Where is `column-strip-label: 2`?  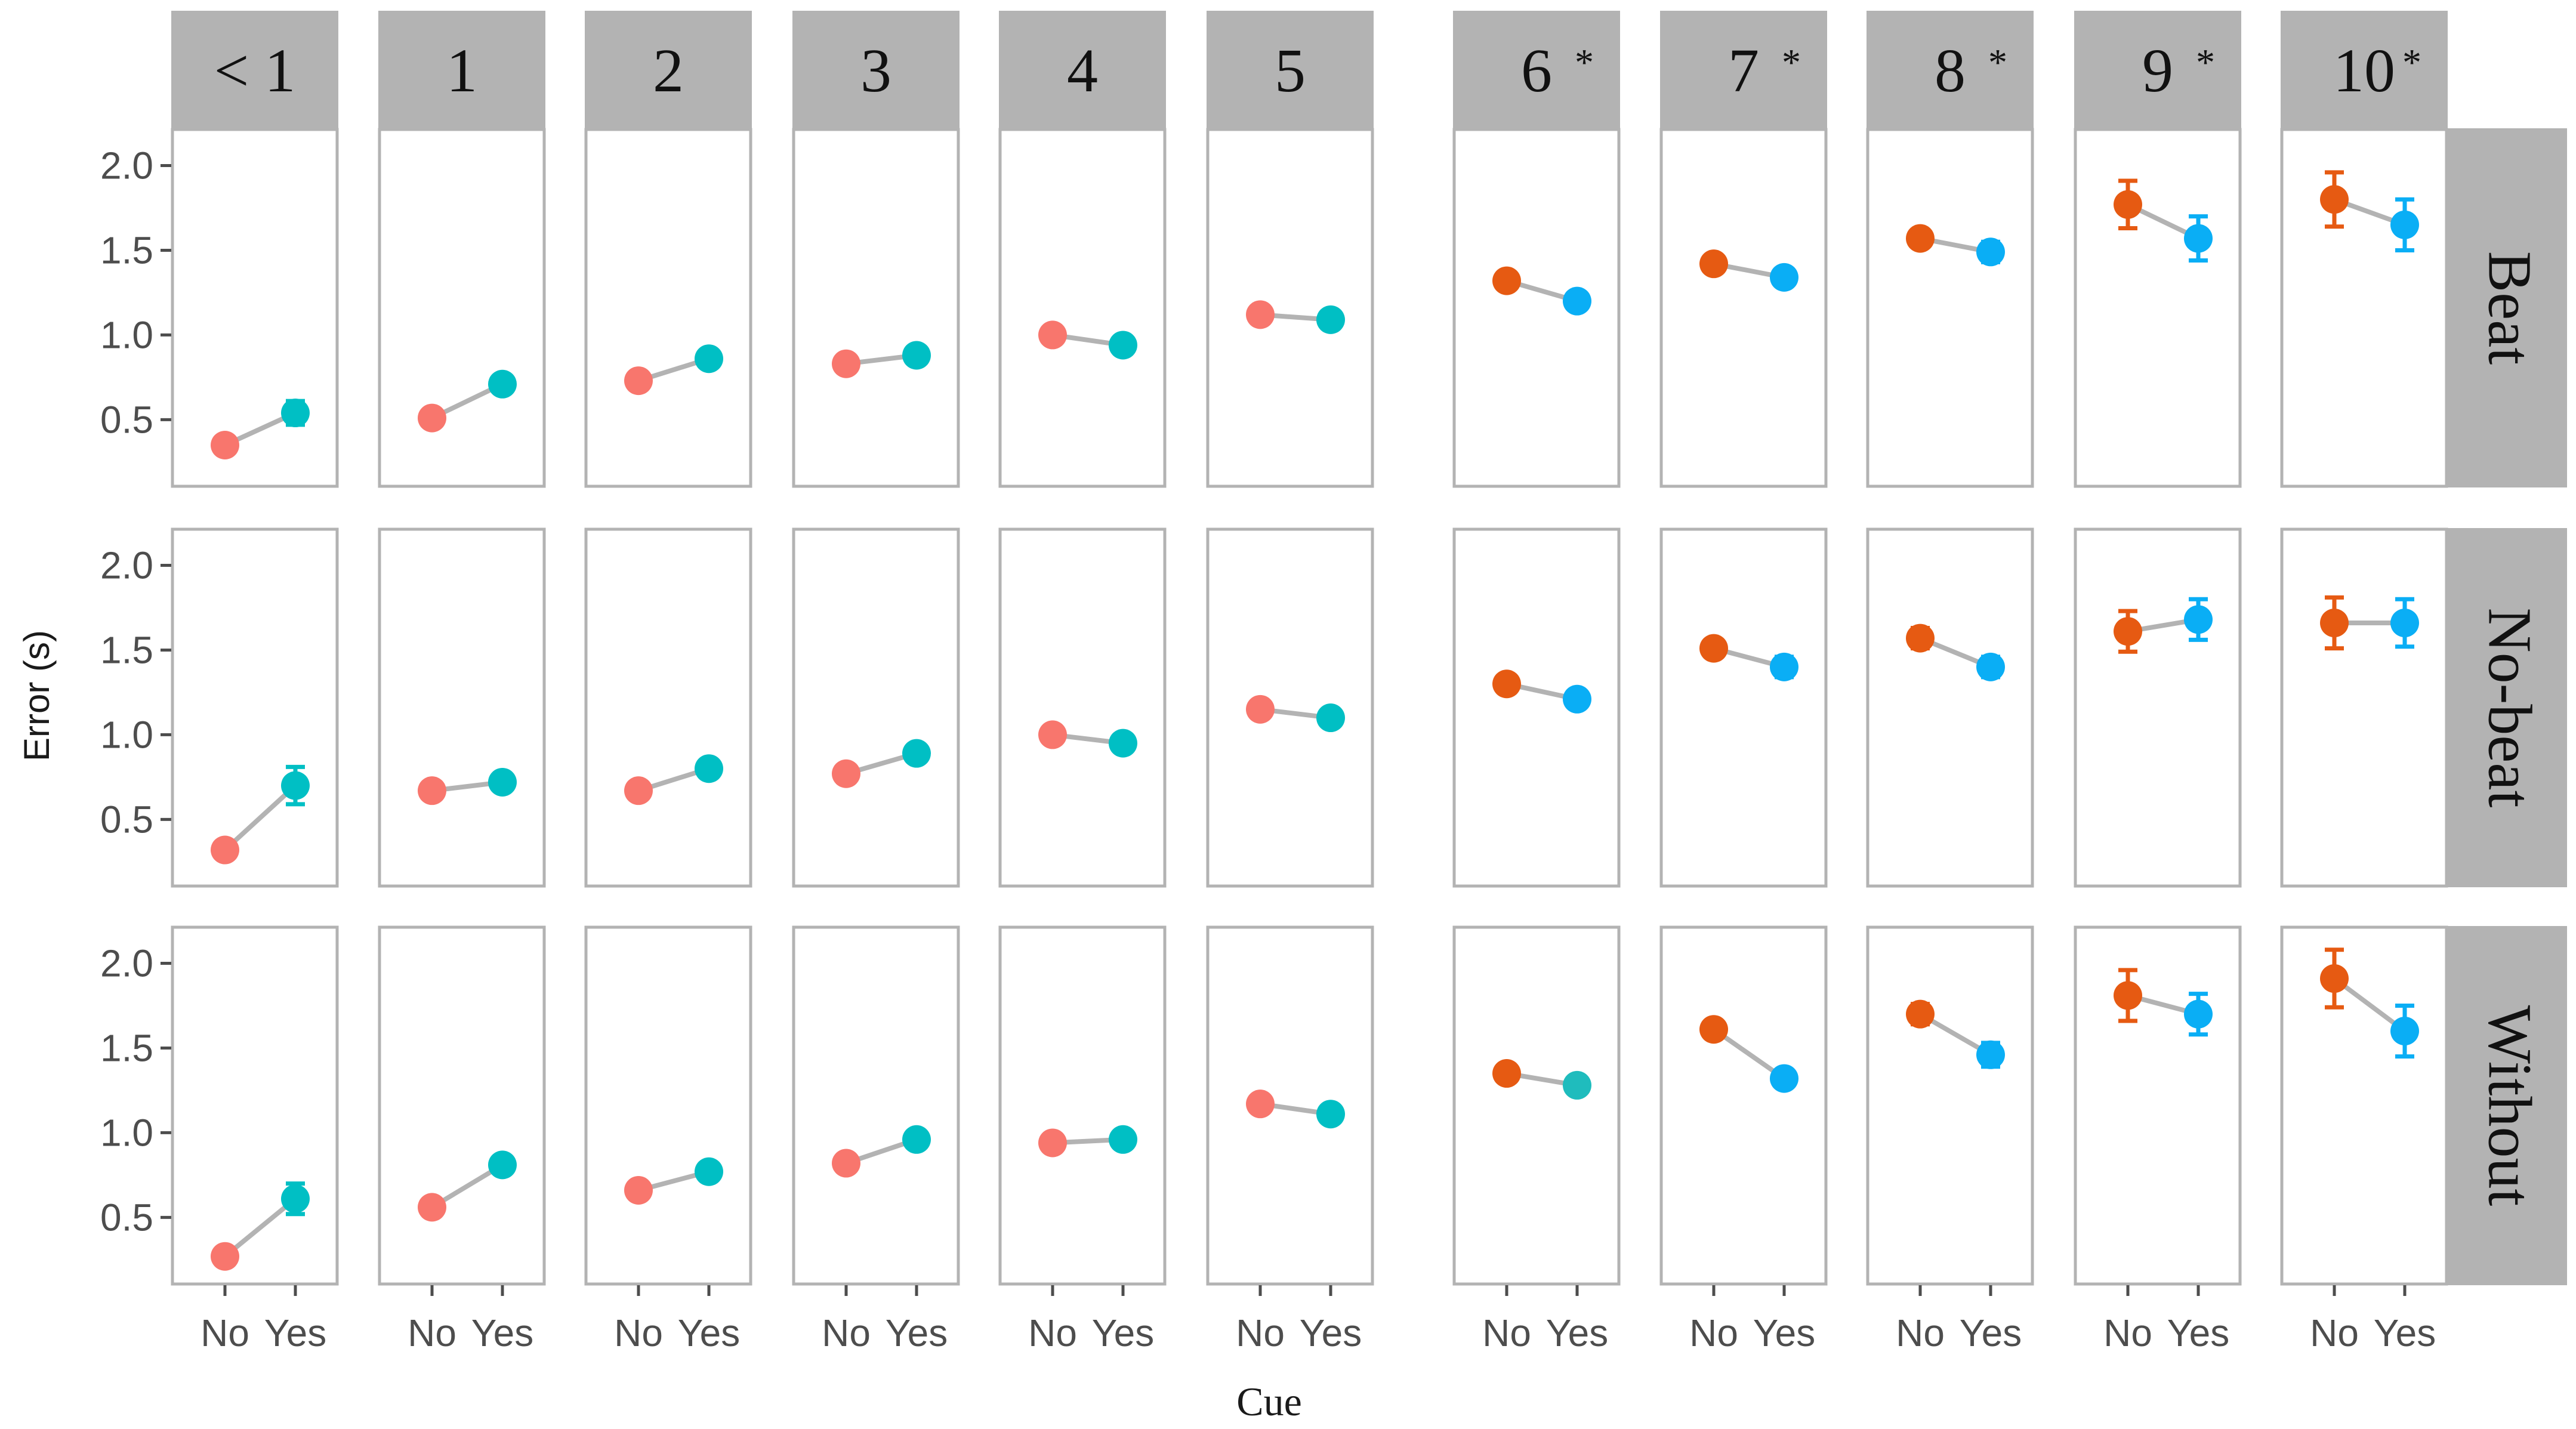
column-strip-label: 2 is located at coordinates (669, 70).